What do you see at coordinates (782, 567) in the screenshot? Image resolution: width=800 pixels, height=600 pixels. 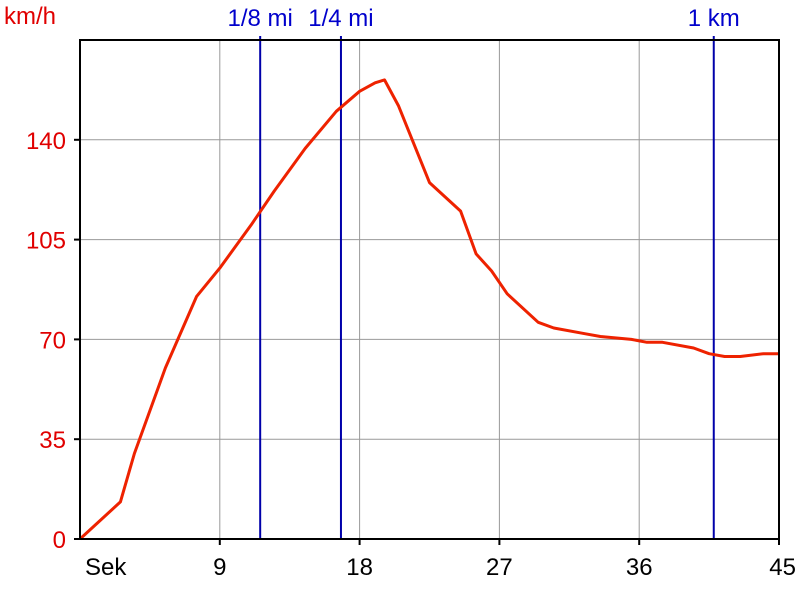 I see `x-tick-label: 45` at bounding box center [782, 567].